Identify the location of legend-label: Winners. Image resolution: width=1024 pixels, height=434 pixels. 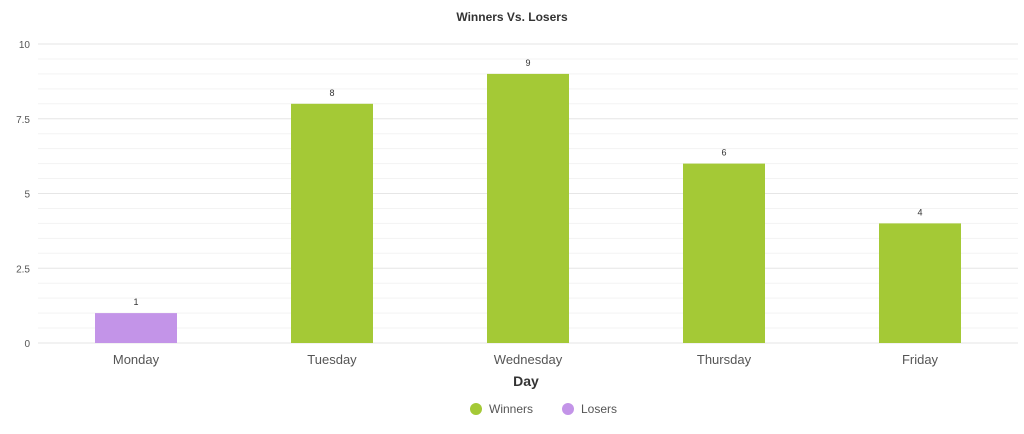
(511, 409).